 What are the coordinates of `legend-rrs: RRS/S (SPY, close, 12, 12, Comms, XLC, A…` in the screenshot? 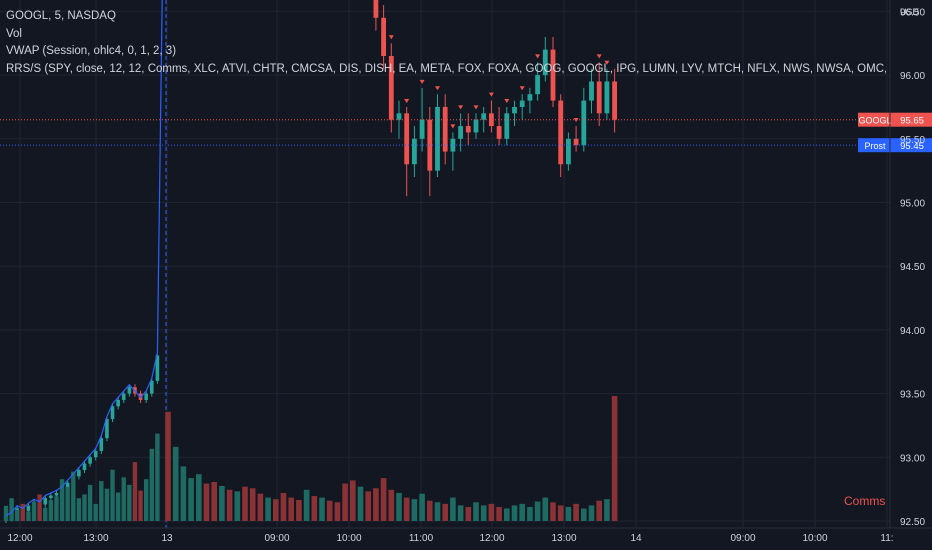 It's located at (446, 68).